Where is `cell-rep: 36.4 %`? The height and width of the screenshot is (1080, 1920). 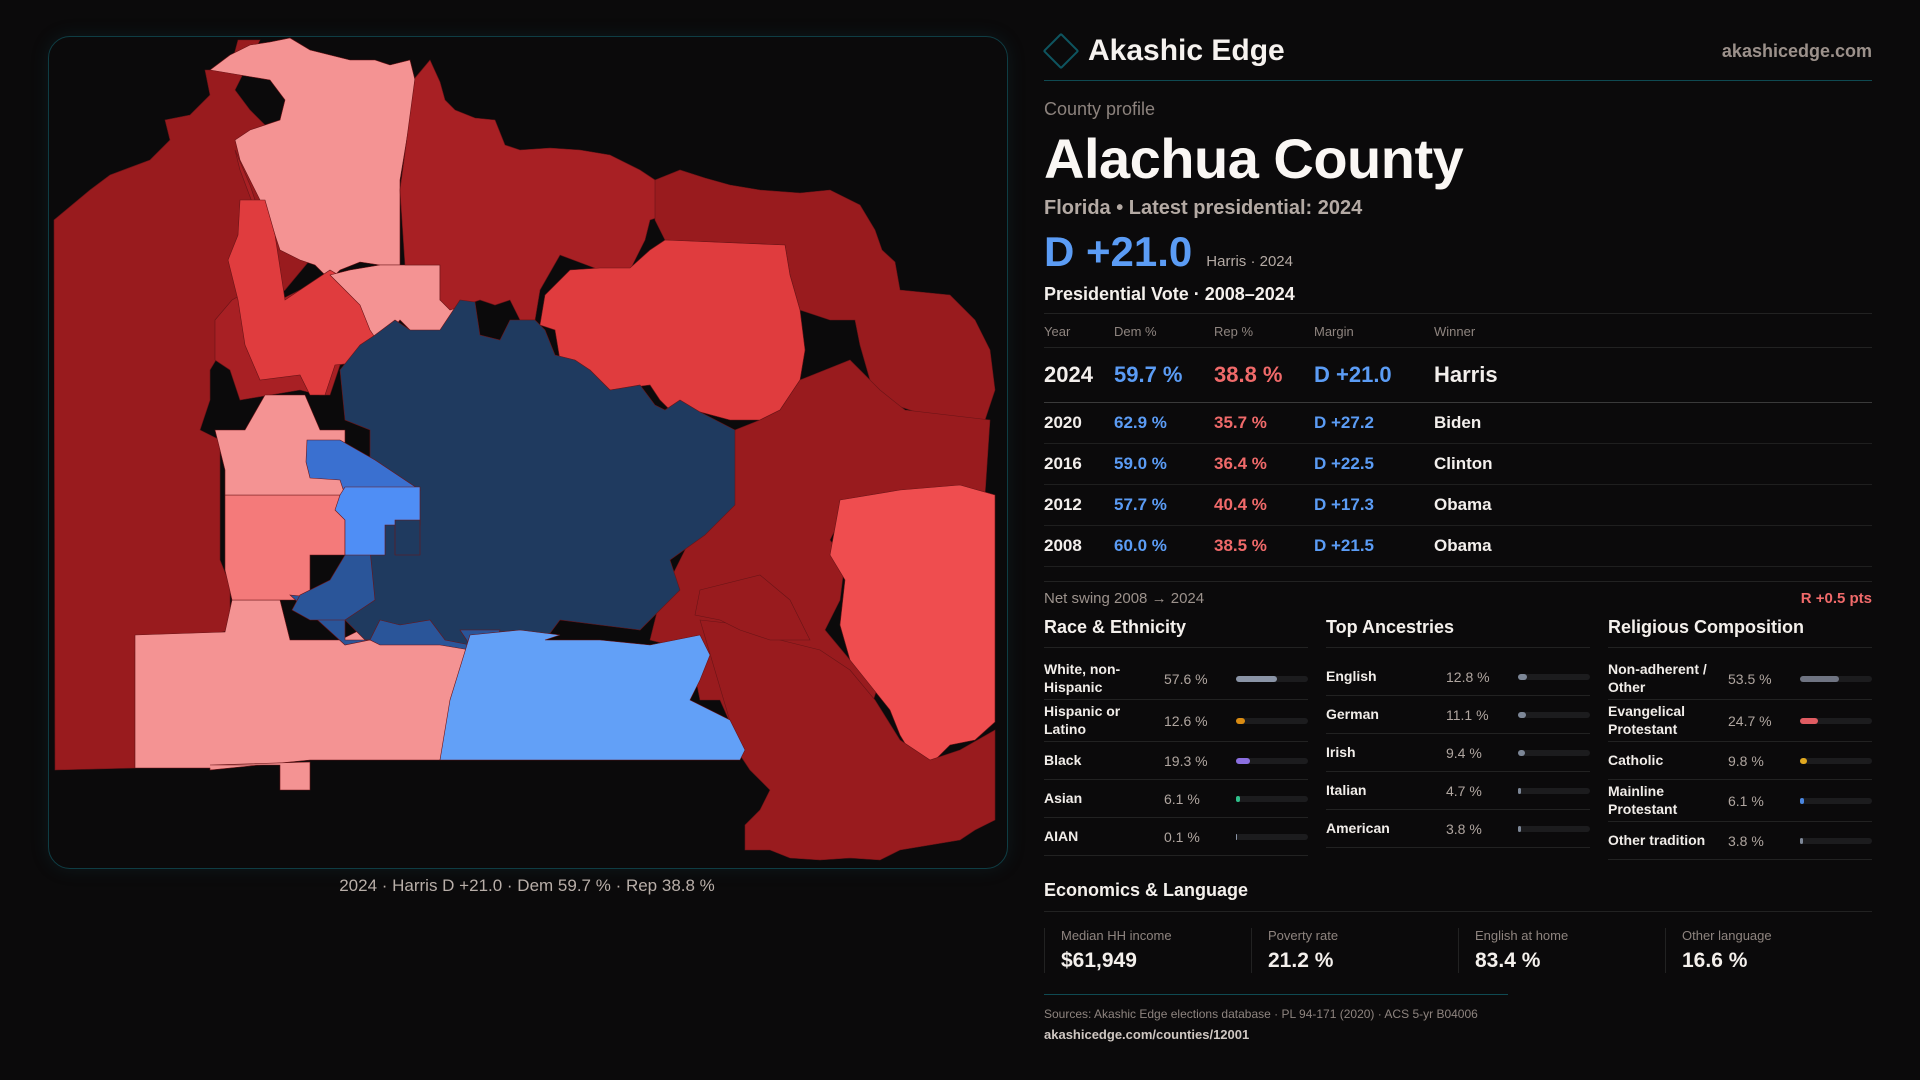
cell-rep: 36.4 % is located at coordinates (1264, 464).